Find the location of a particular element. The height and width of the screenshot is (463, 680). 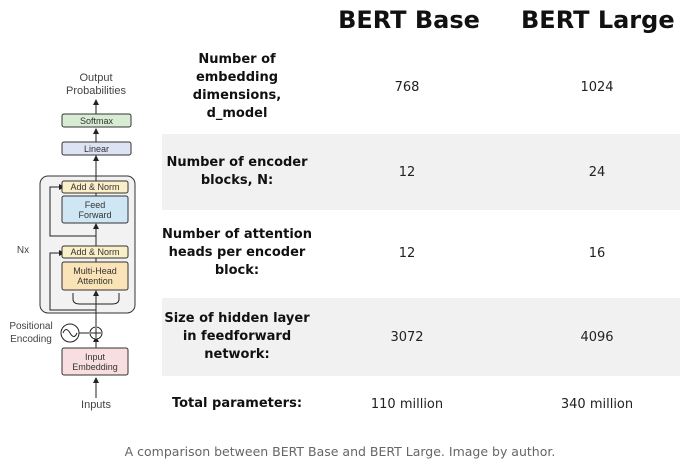

row-label: Number of encoder blocks, N: is located at coordinates (237, 171).